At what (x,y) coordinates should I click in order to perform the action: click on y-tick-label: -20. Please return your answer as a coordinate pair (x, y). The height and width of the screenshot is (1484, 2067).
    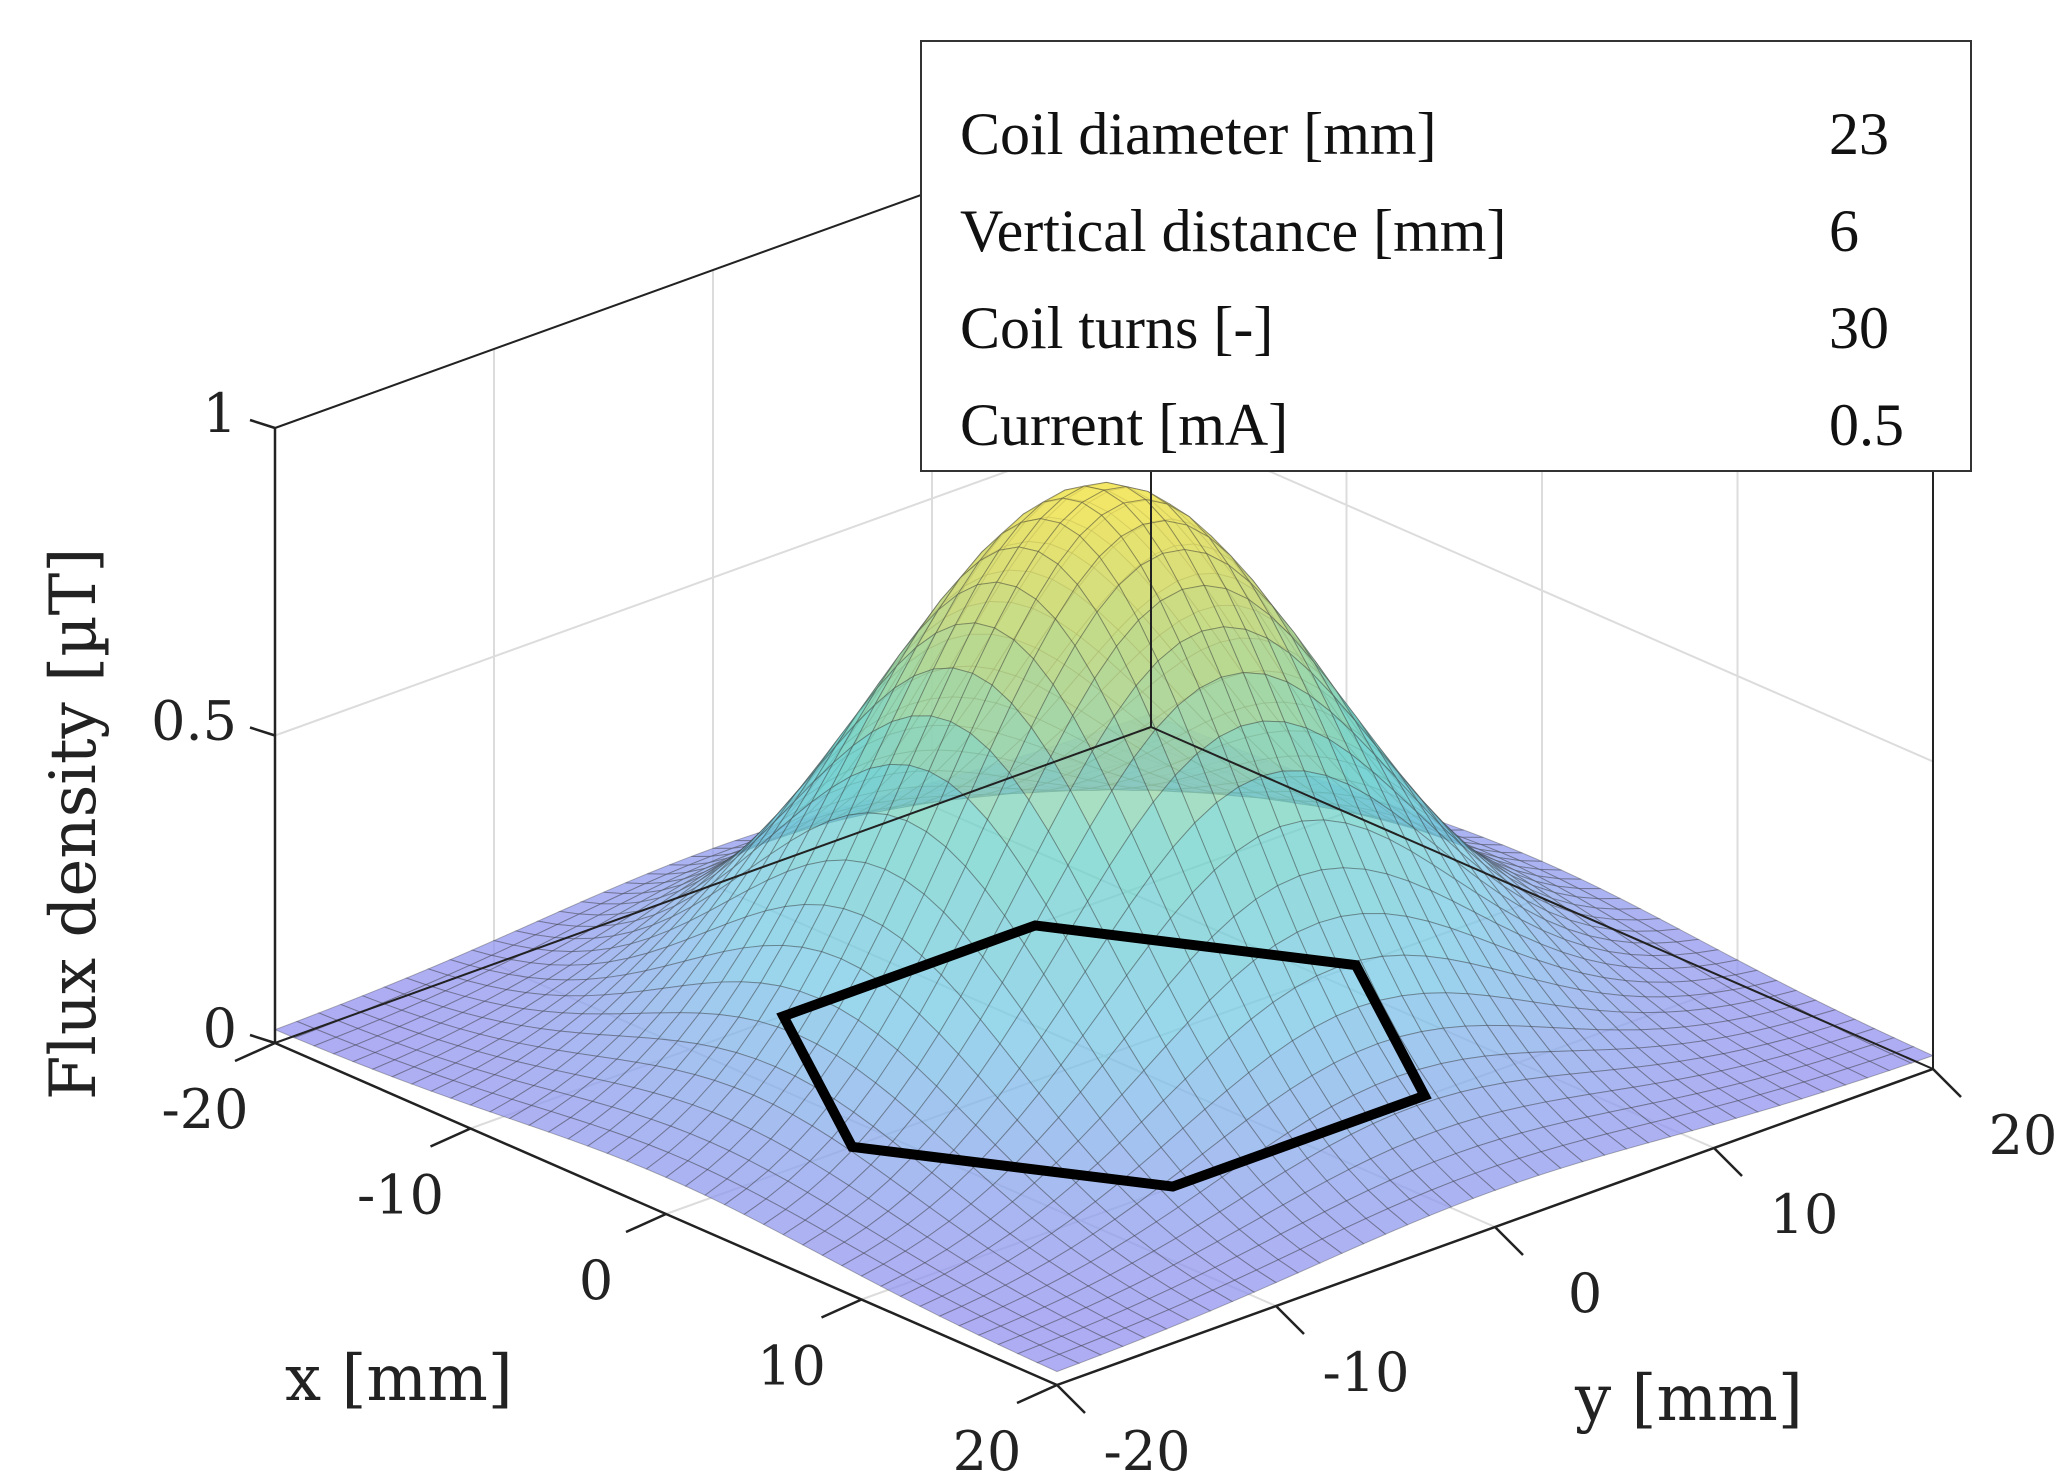
    Looking at the image, I should click on (1147, 1451).